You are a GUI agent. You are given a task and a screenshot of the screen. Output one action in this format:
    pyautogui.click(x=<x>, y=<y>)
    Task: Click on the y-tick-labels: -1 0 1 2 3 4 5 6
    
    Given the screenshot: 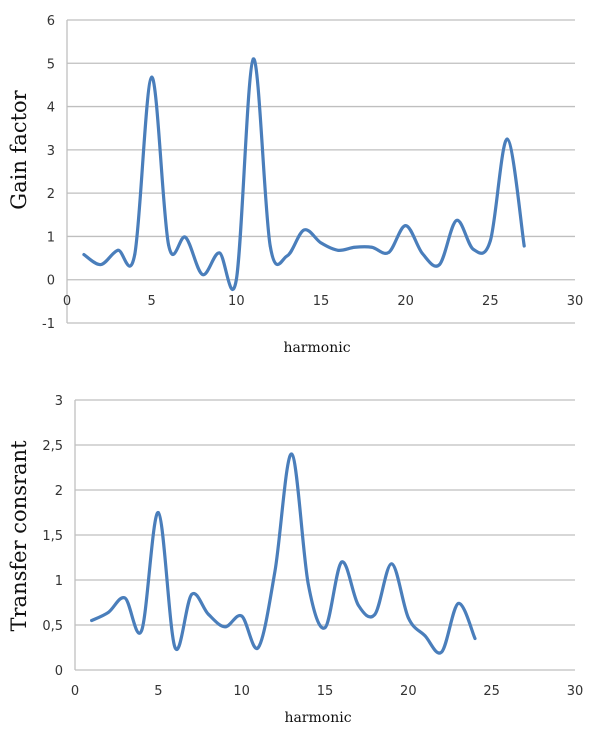 What is the action you would take?
    pyautogui.click(x=48, y=173)
    